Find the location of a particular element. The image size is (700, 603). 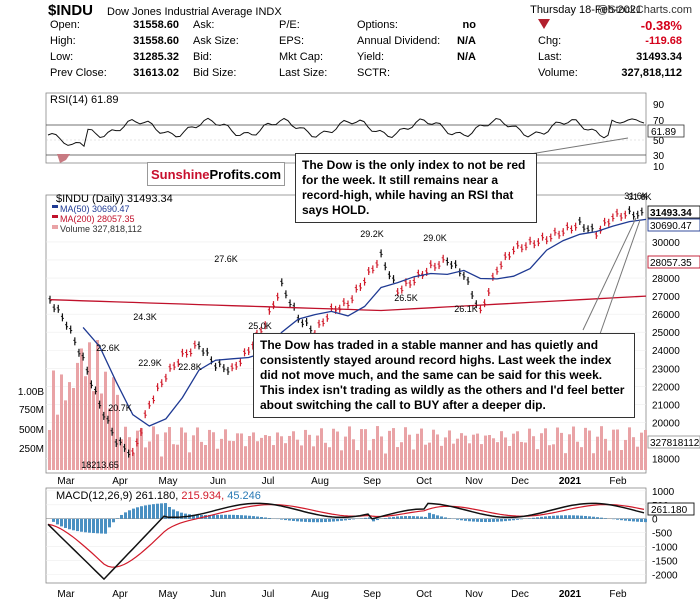

ma200-legend: MA(200) 28057.35 is located at coordinates (97, 219).